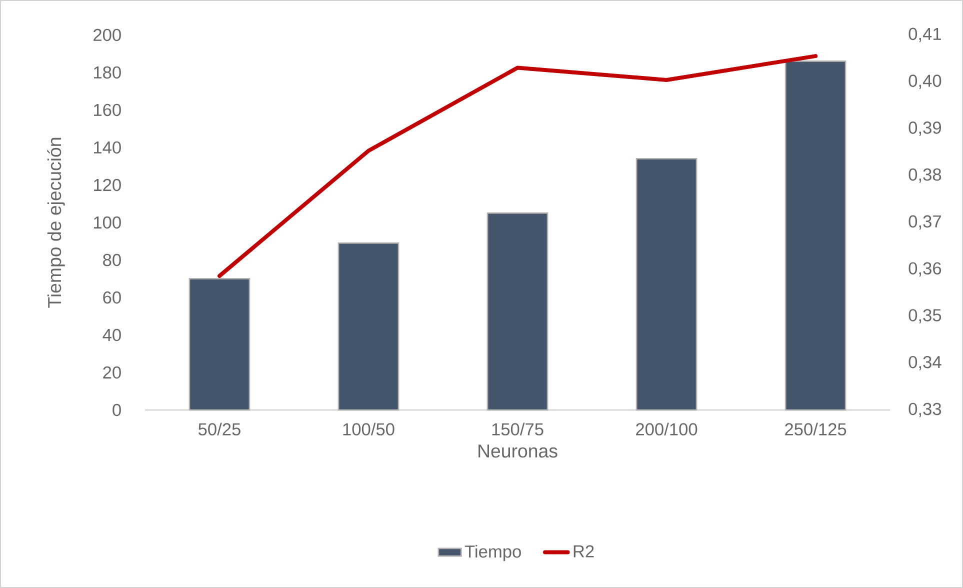  What do you see at coordinates (518, 451) in the screenshot?
I see `x-axis-title: Neuronas` at bounding box center [518, 451].